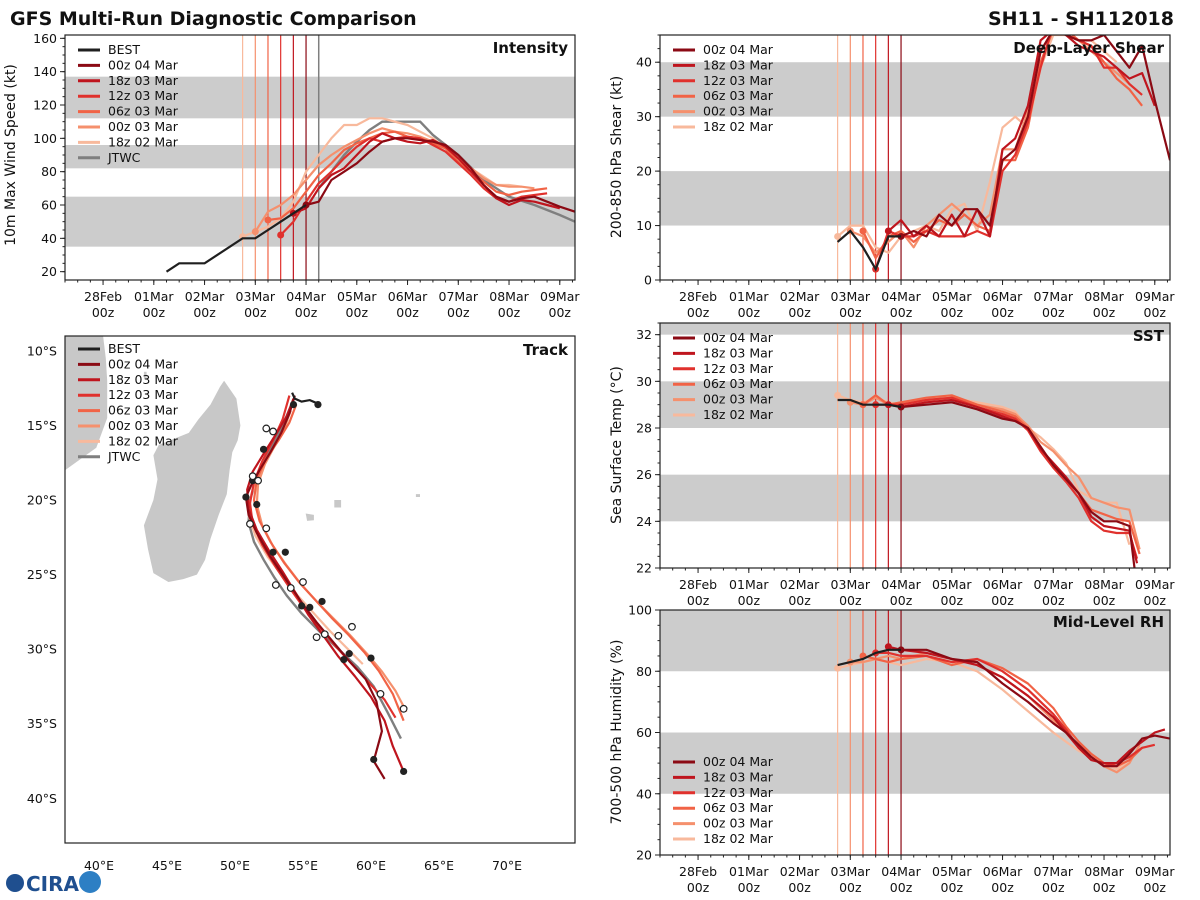  What do you see at coordinates (1104, 871) in the screenshot?
I see `rh-xtick-label: 08Mar` at bounding box center [1104, 871].